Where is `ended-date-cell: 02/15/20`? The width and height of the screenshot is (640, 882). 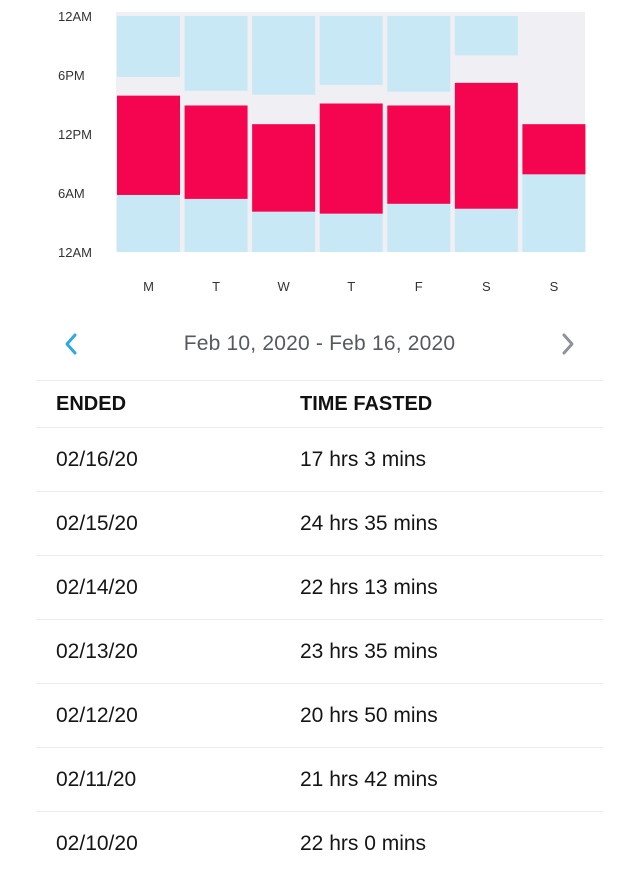
ended-date-cell: 02/15/20 is located at coordinates (97, 523).